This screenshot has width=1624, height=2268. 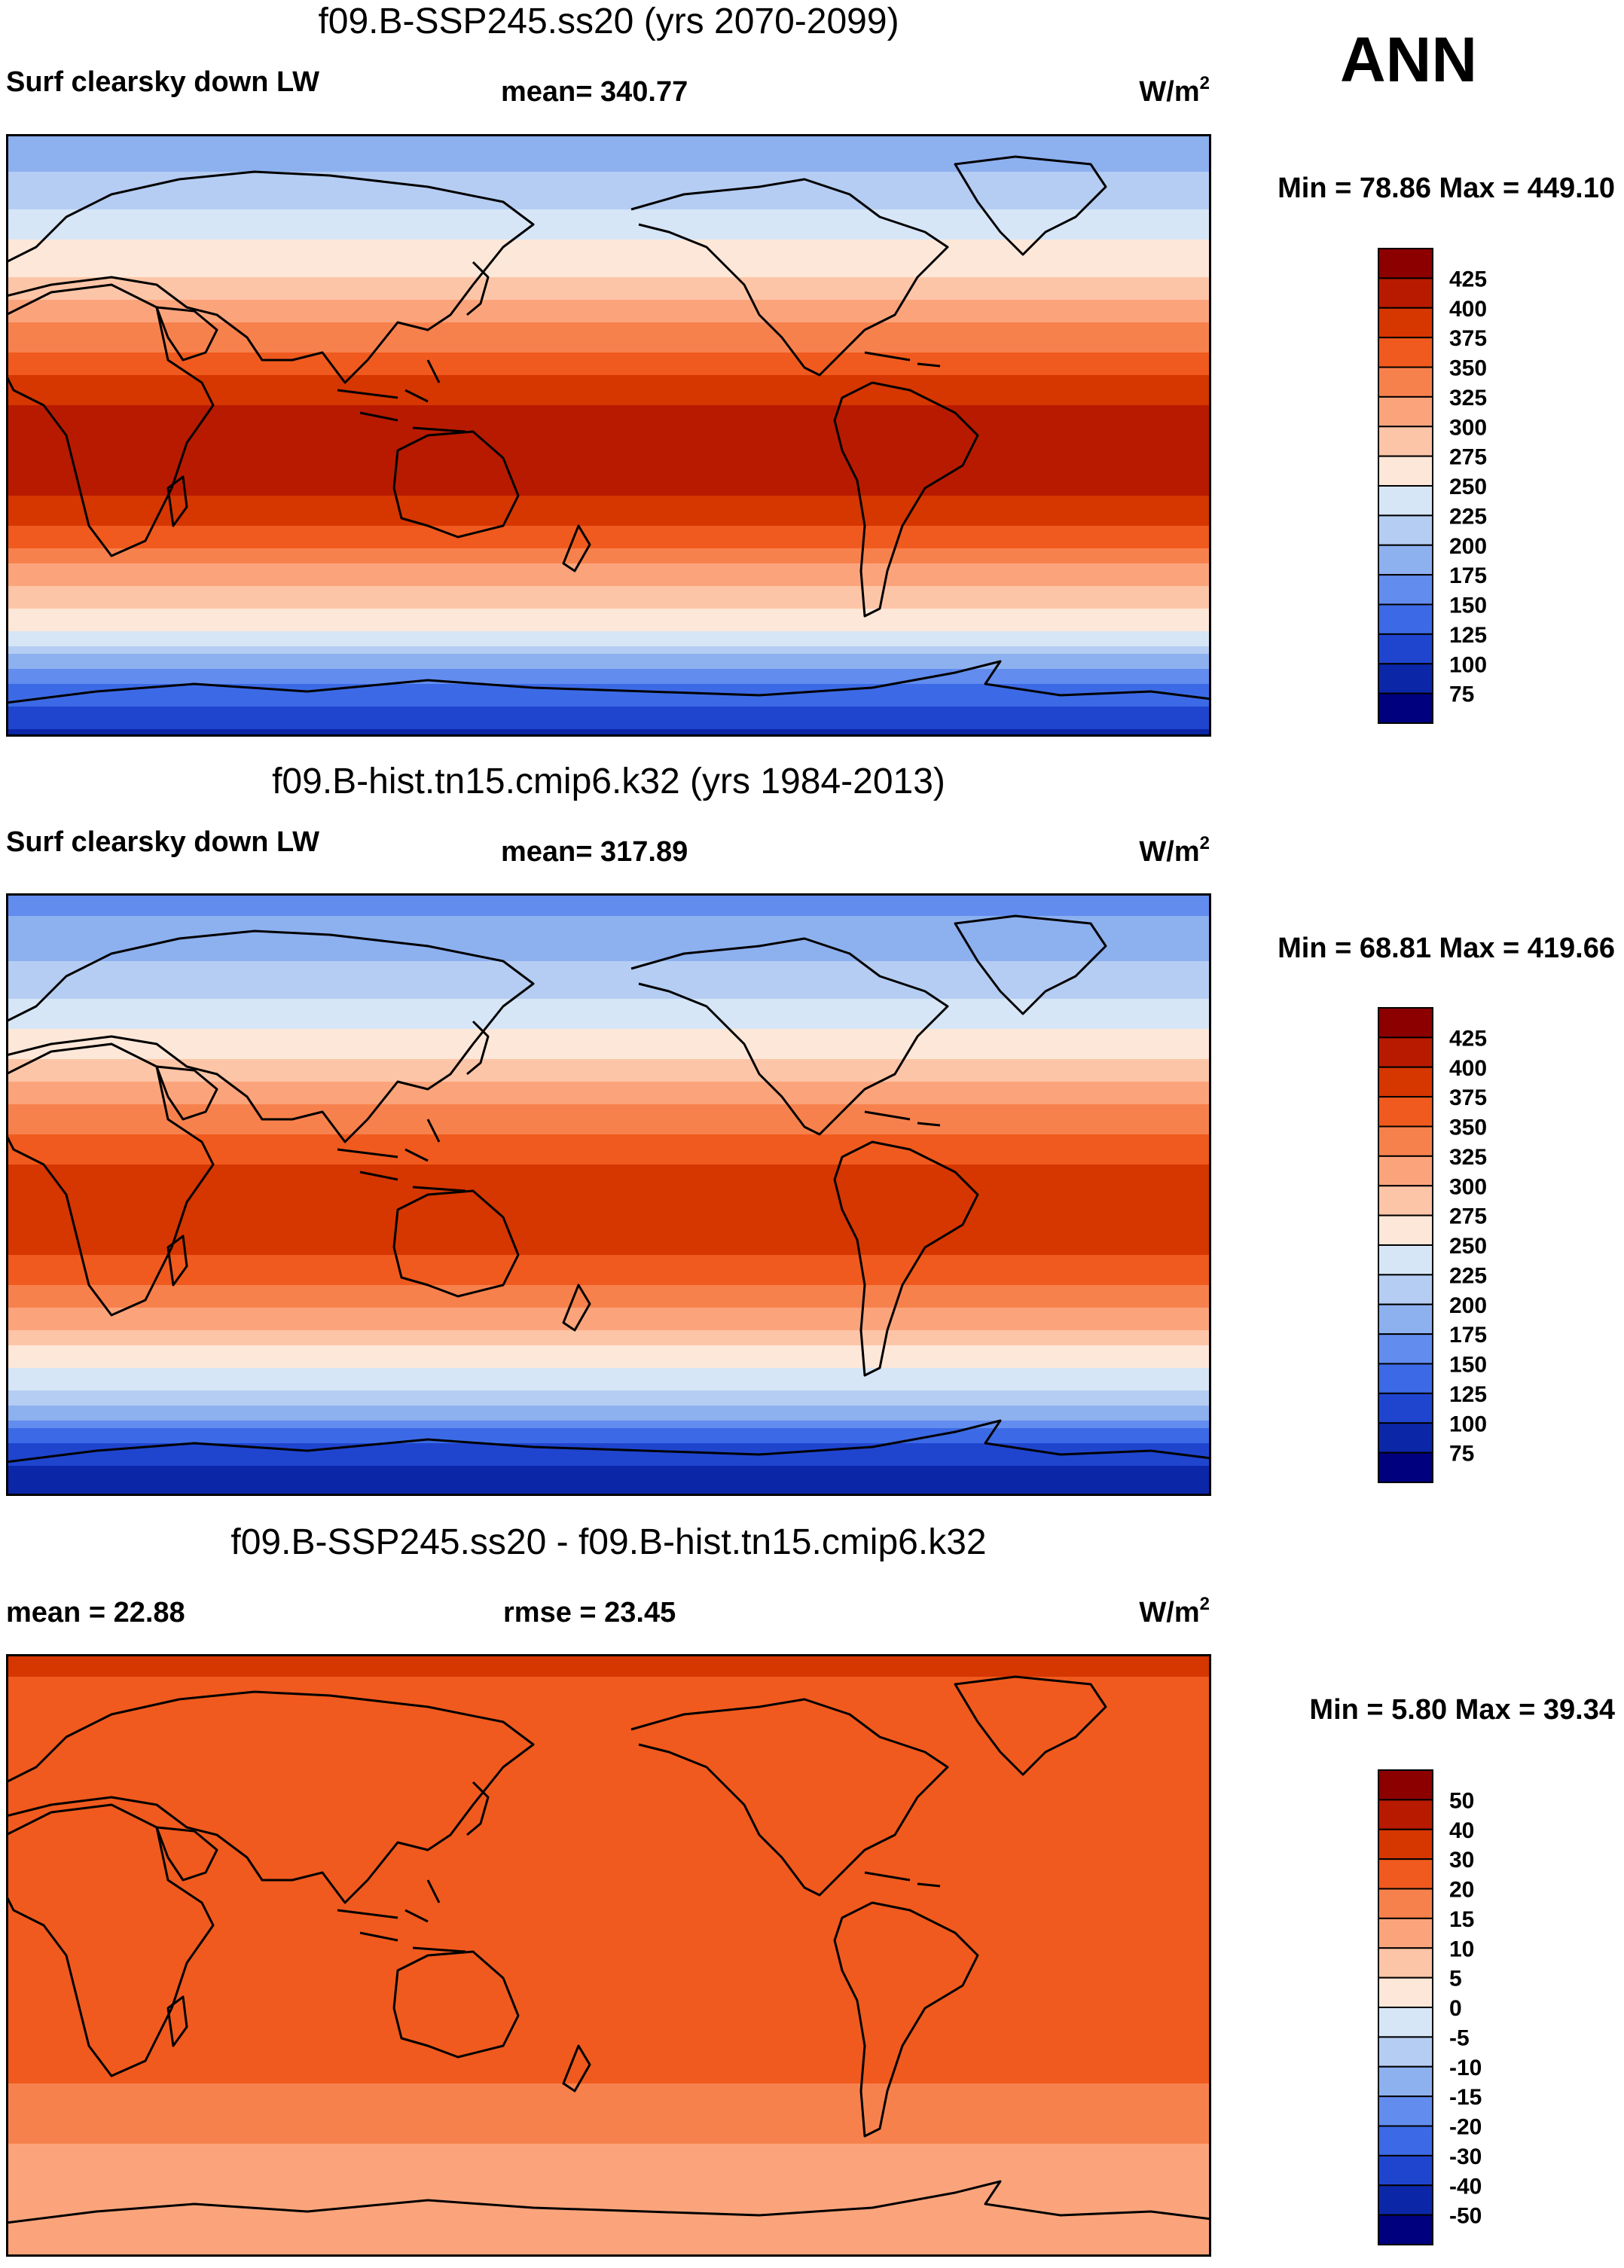 What do you see at coordinates (1466, 2186) in the screenshot?
I see `colorbar-tick-label: -40` at bounding box center [1466, 2186].